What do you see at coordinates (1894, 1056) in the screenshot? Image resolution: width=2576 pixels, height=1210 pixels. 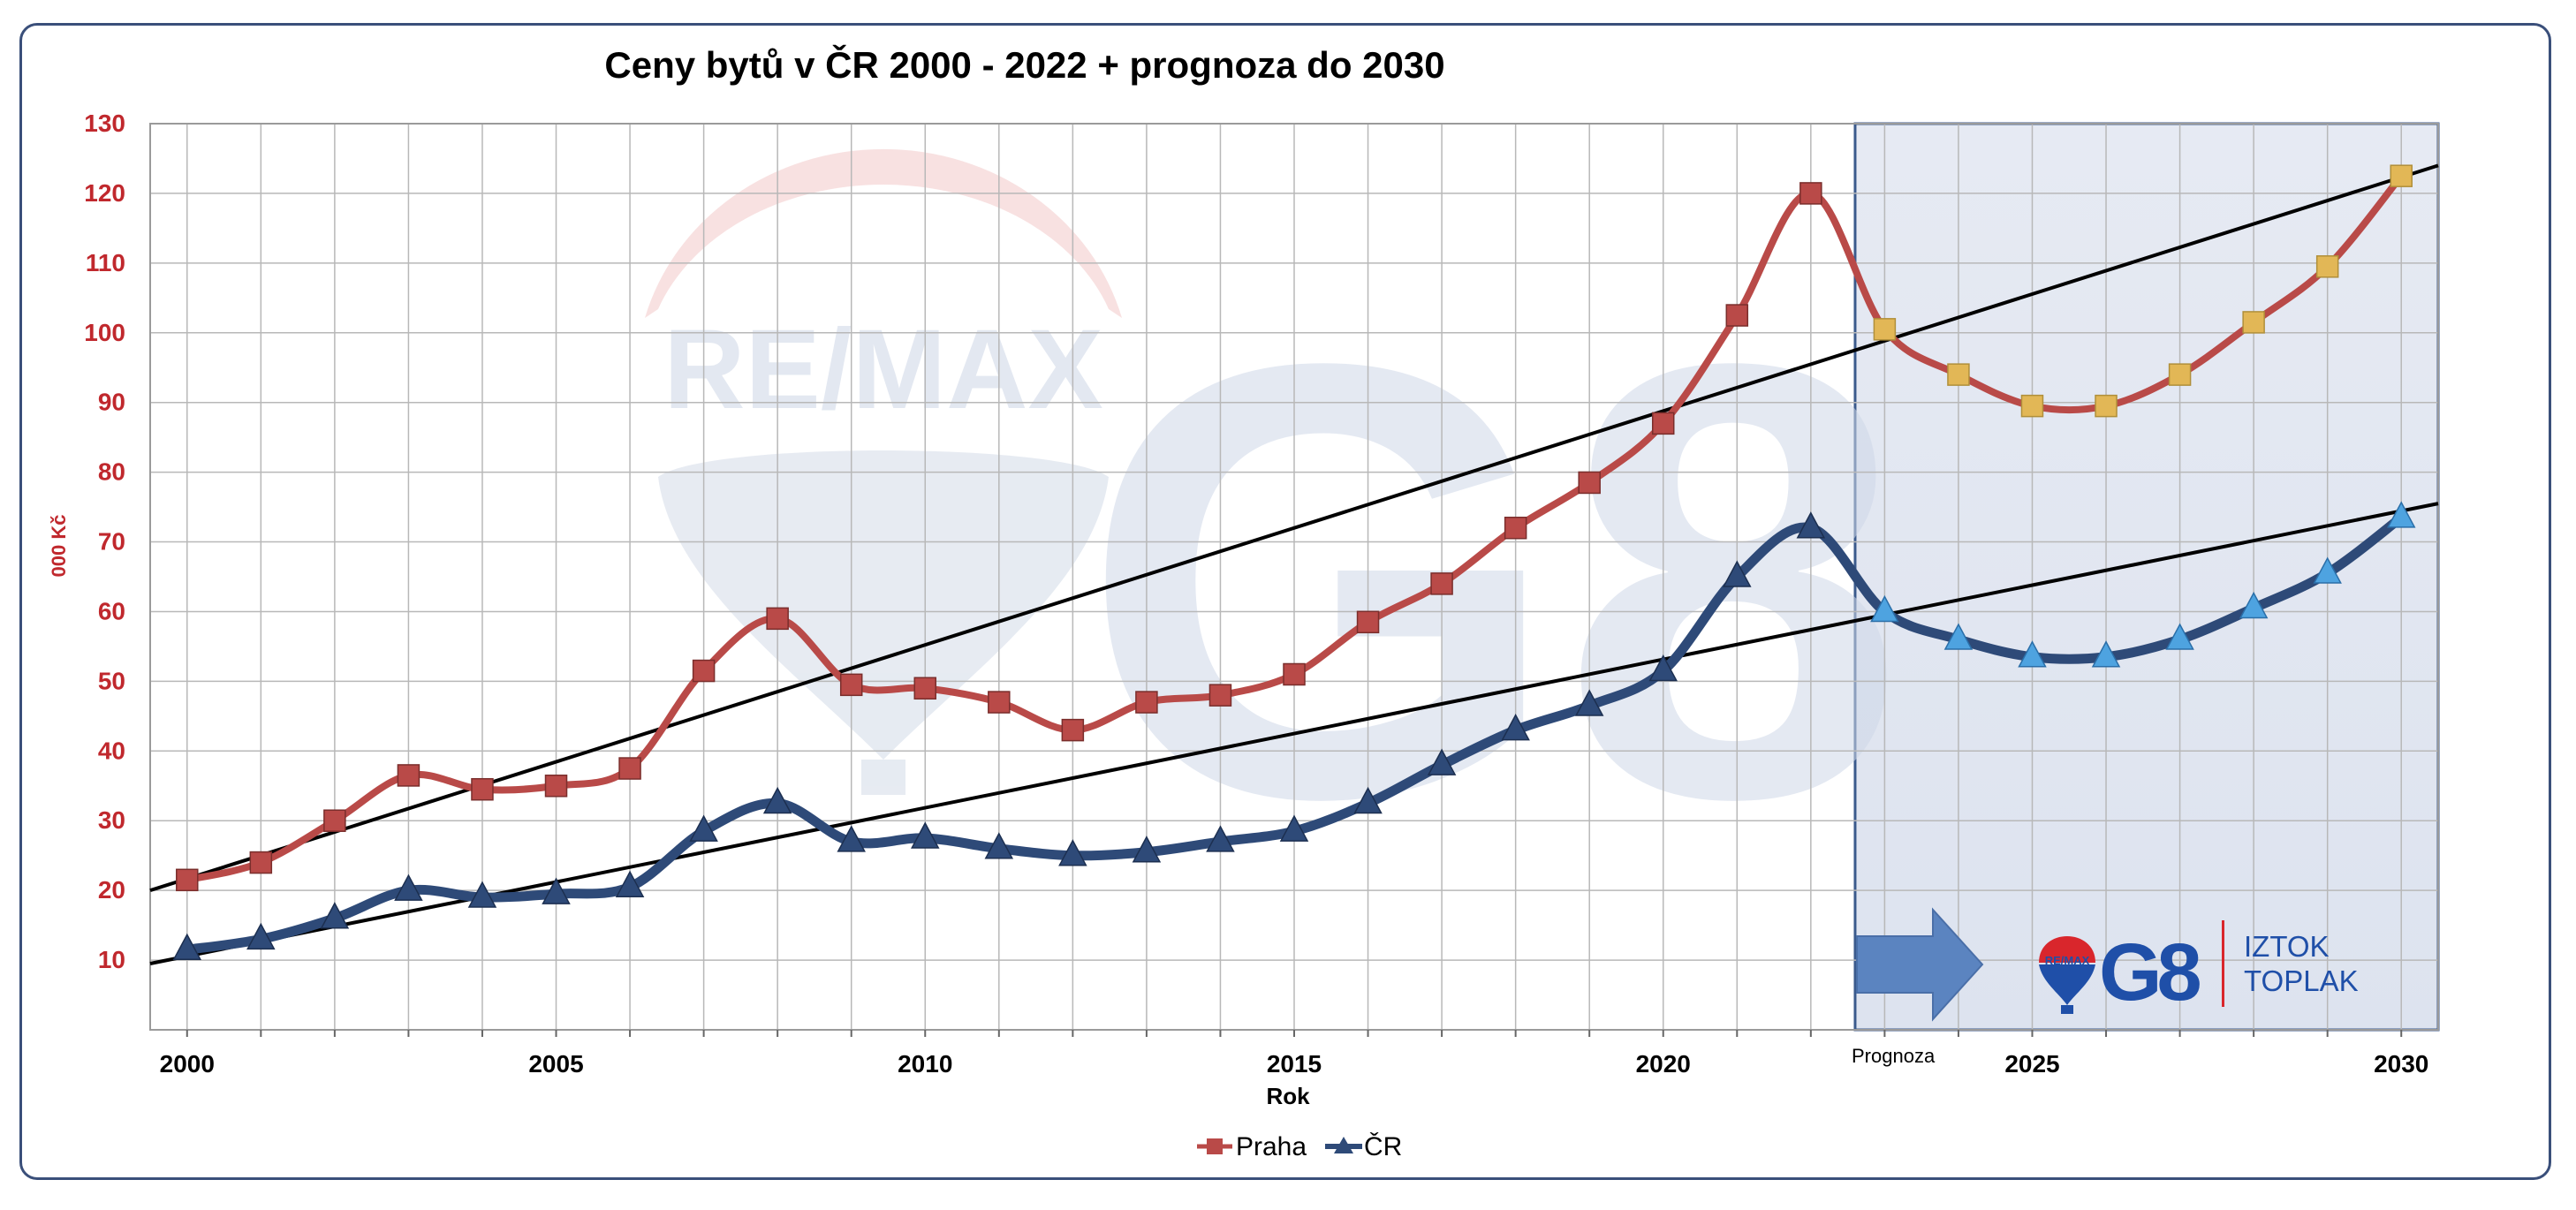 I see `forecast-label: Prognoza` at bounding box center [1894, 1056].